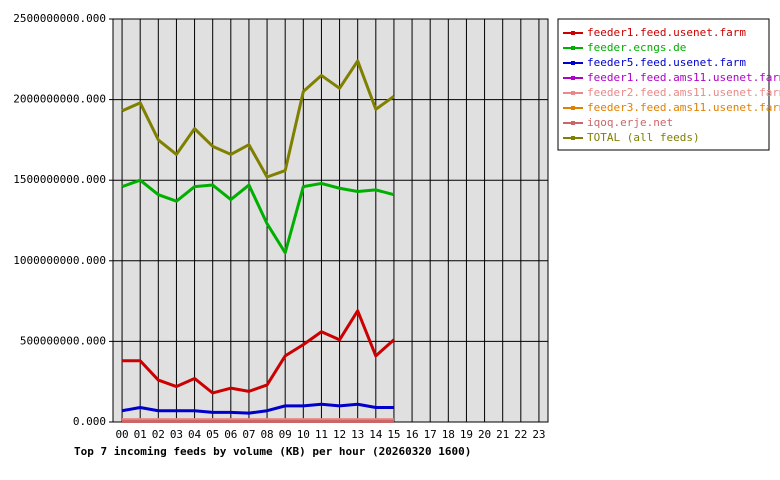 The width and height of the screenshot is (780, 480). Describe the element at coordinates (285, 434) in the screenshot. I see `x-tick-label: 09` at that location.